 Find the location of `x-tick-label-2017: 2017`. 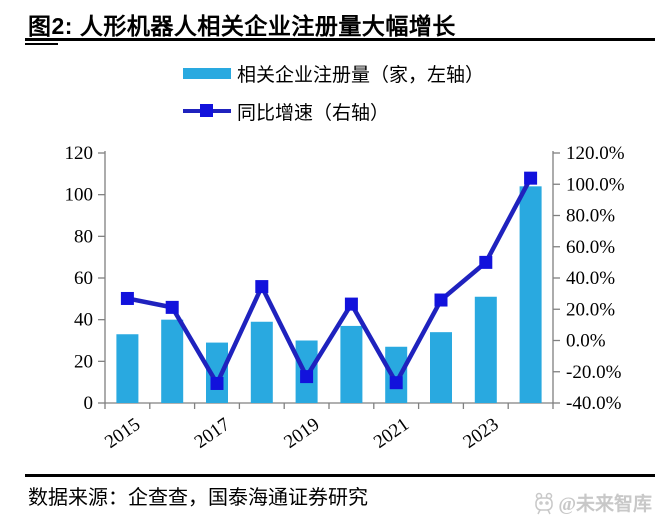

x-tick-label-2017: 2017 is located at coordinates (212, 433).